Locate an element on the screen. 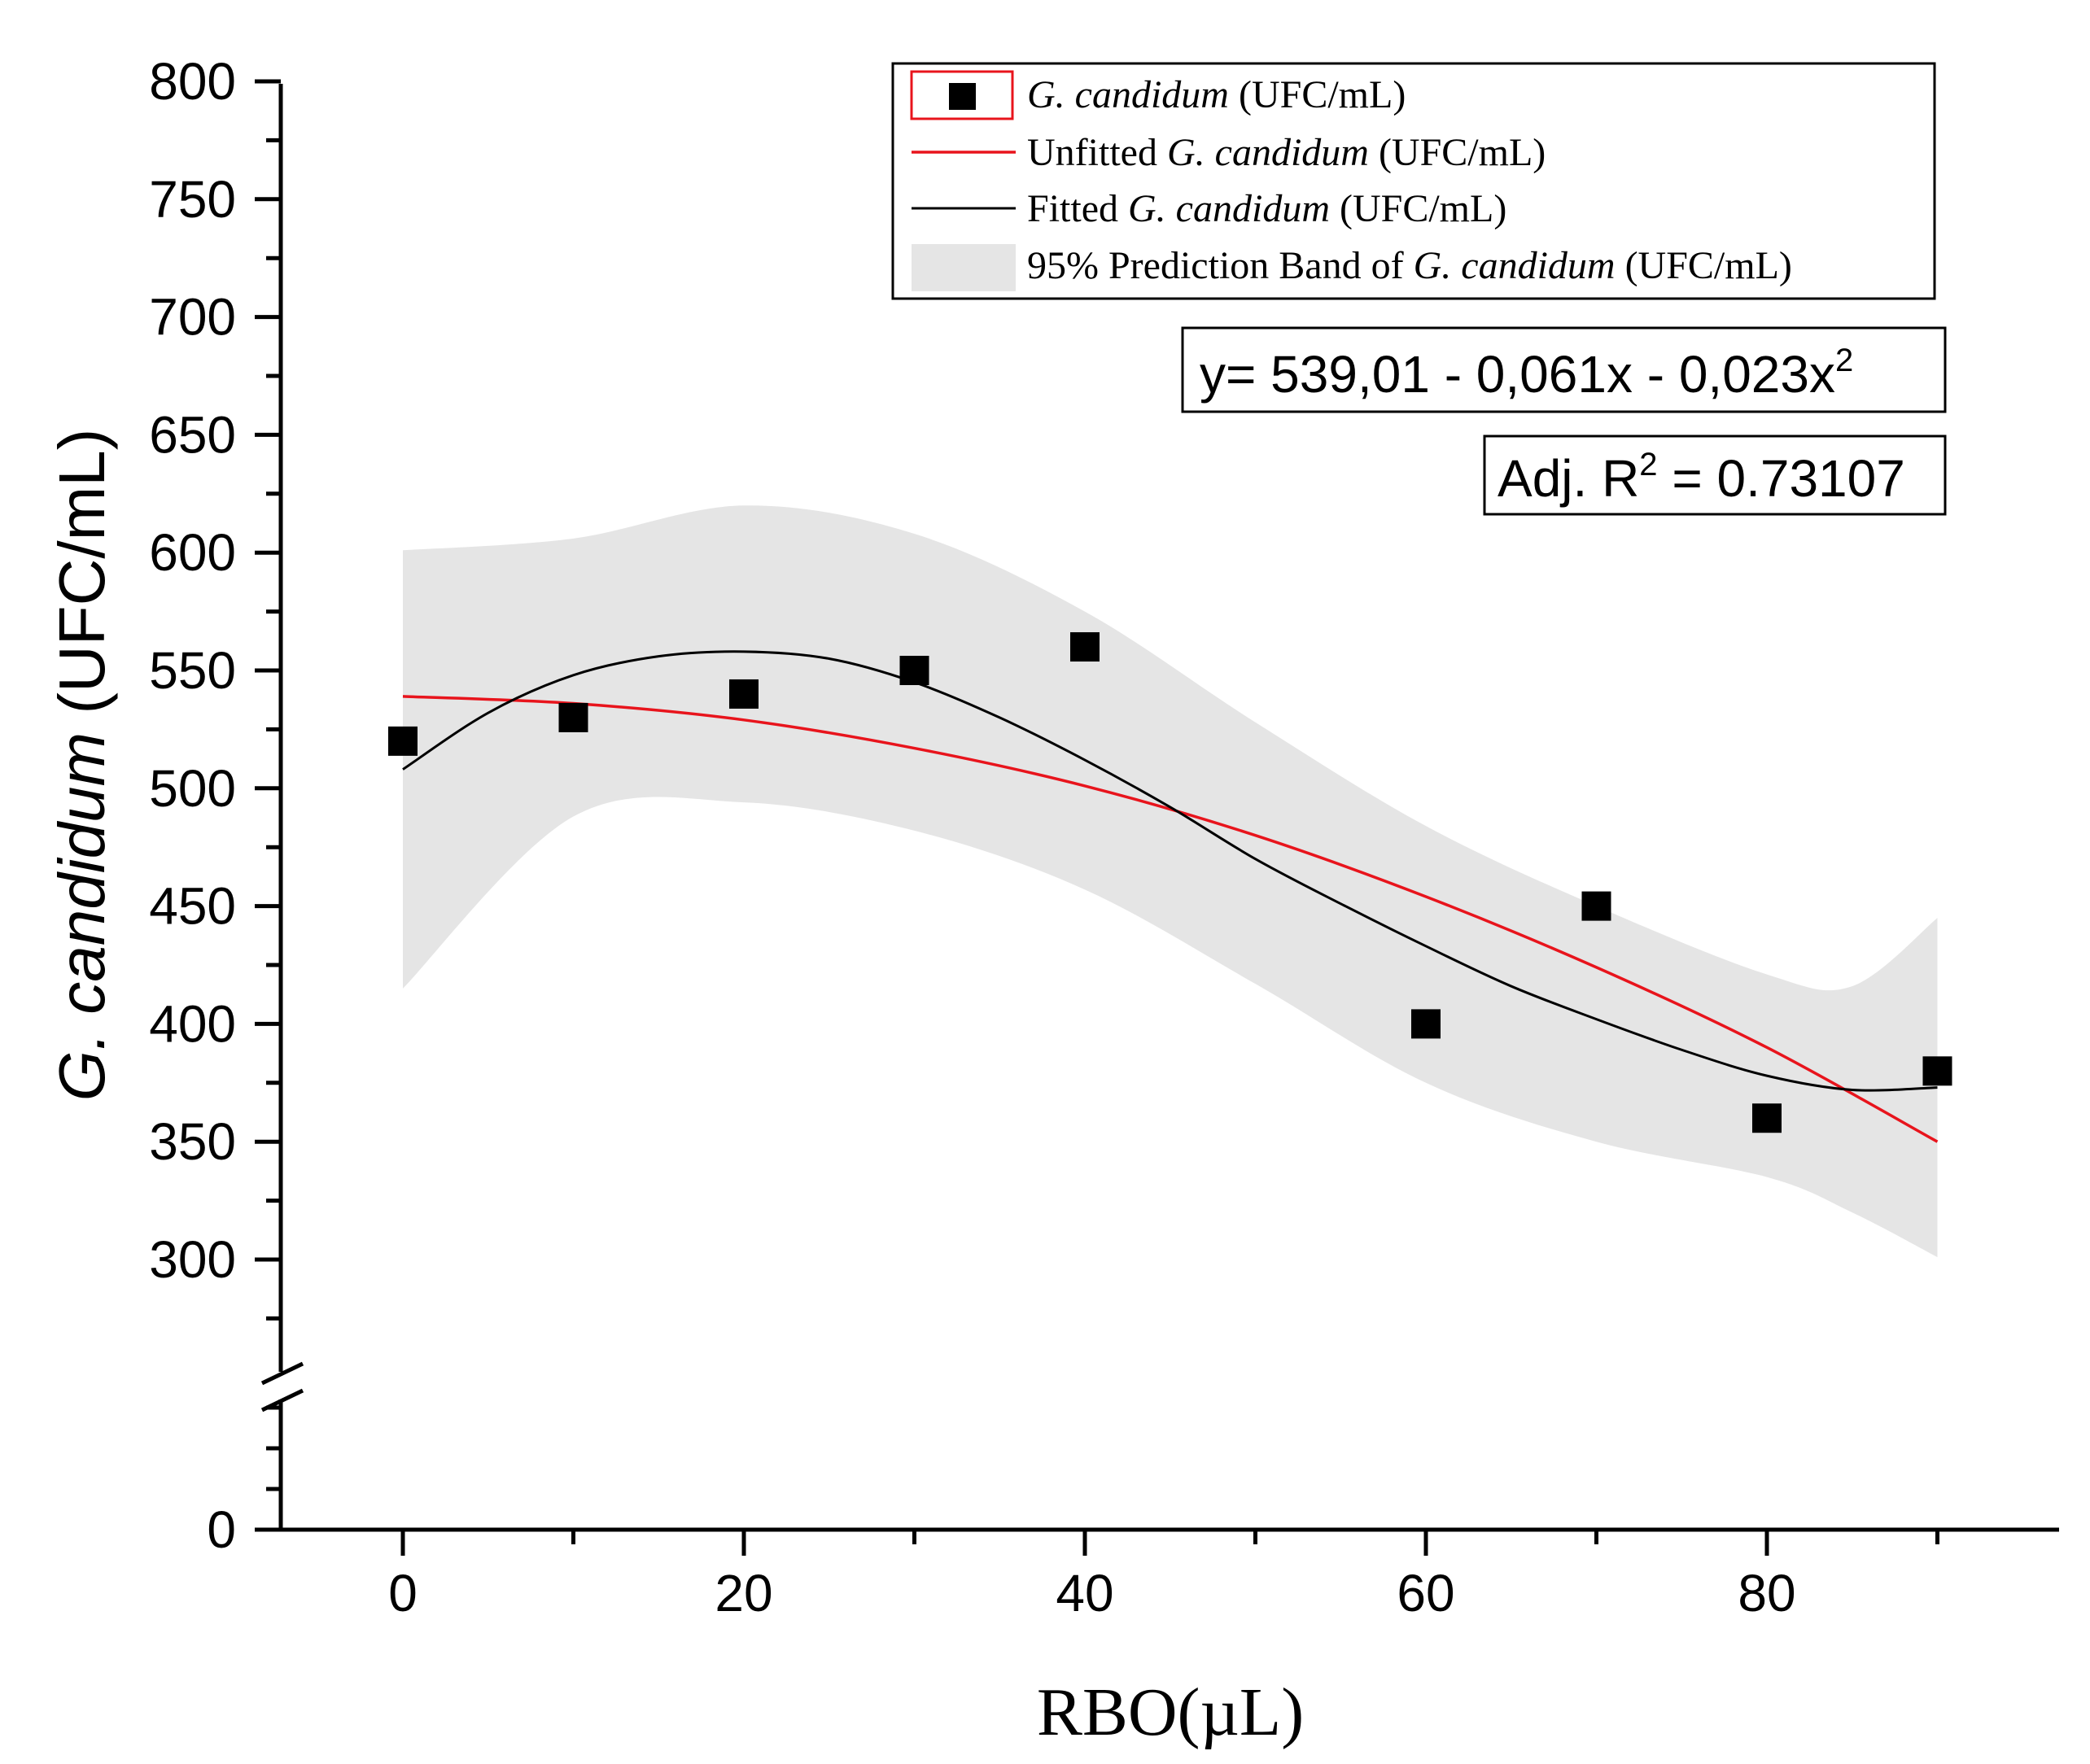 This screenshot has width=2090, height=1764. y-ticks: 0 300 350 400 450 500 550 600 650 700 750 800 is located at coordinates (215, 806).